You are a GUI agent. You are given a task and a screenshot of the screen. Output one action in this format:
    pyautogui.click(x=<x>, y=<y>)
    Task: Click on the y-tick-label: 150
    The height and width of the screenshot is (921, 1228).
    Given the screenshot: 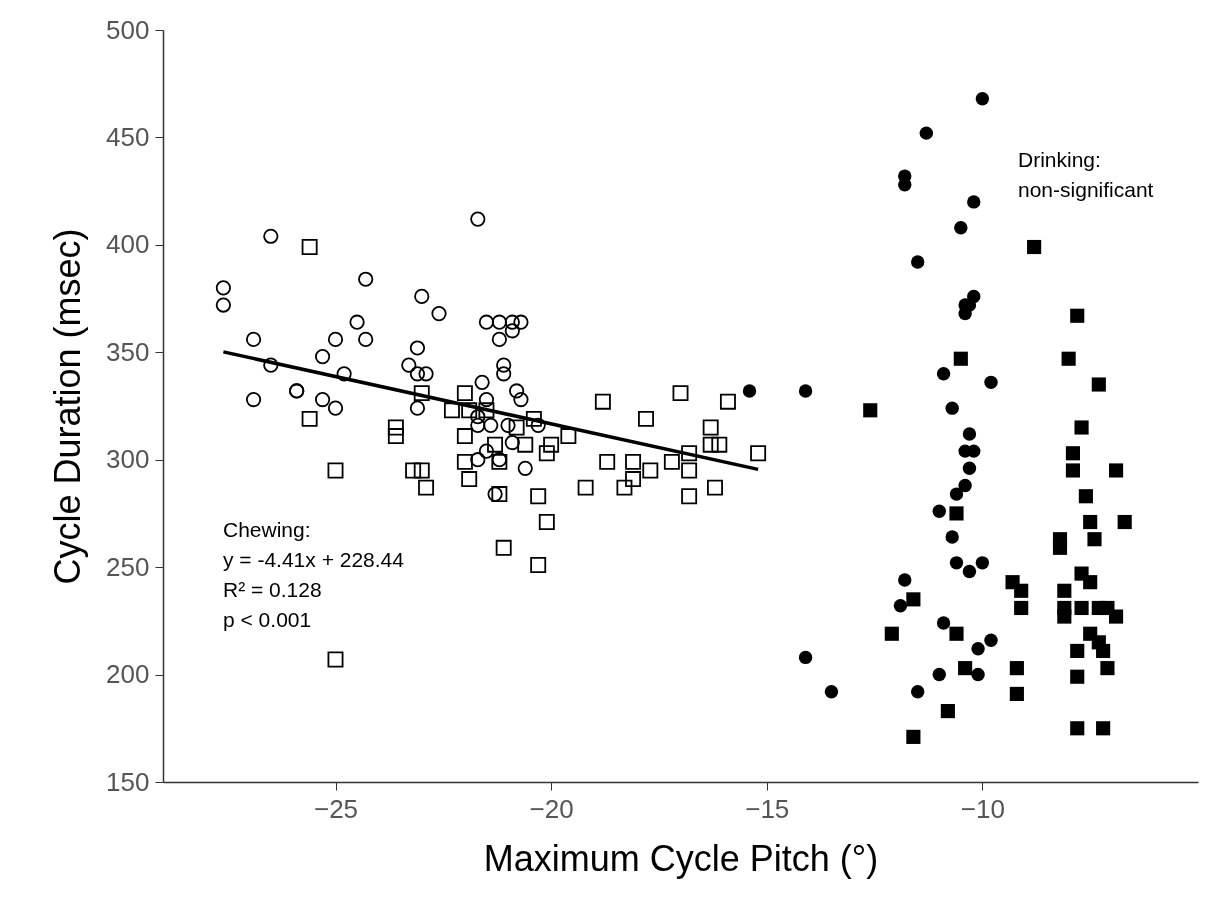 What is the action you would take?
    pyautogui.click(x=128, y=781)
    